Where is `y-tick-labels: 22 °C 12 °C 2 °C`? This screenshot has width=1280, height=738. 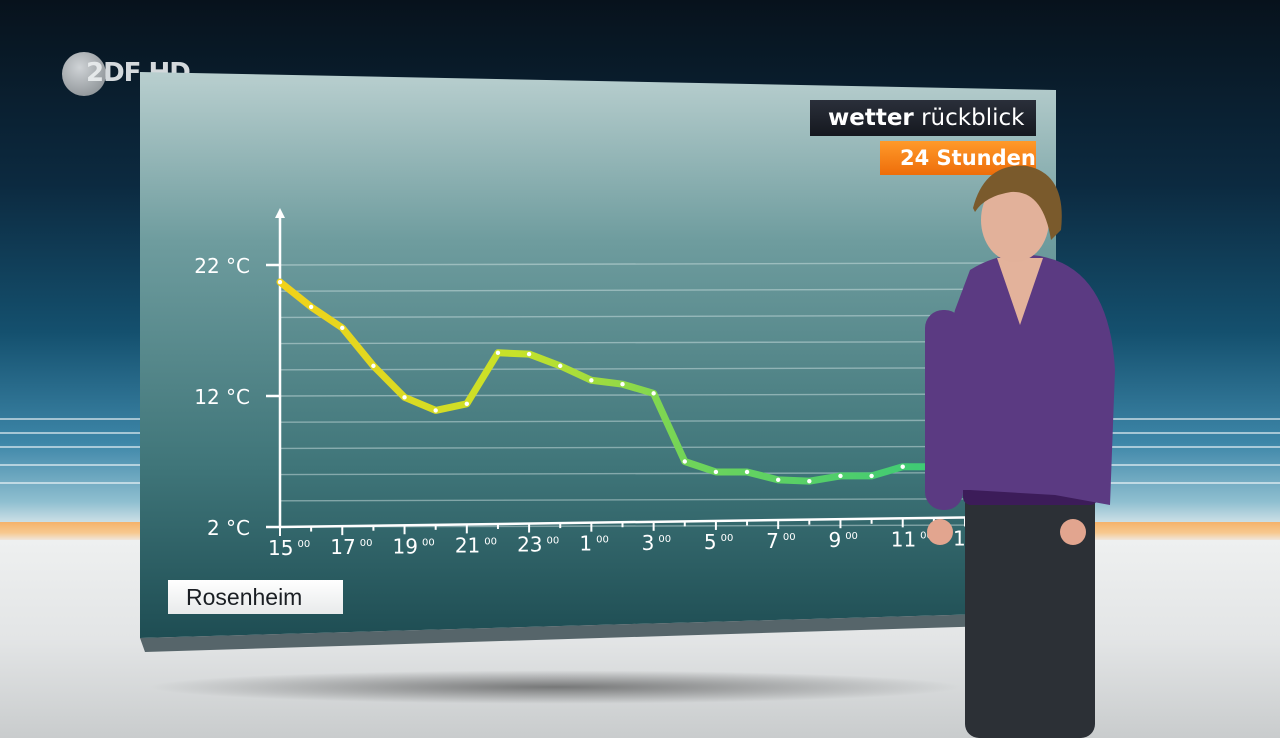
y-tick-labels: 22 °C 12 °C 2 °C is located at coordinates (222, 397).